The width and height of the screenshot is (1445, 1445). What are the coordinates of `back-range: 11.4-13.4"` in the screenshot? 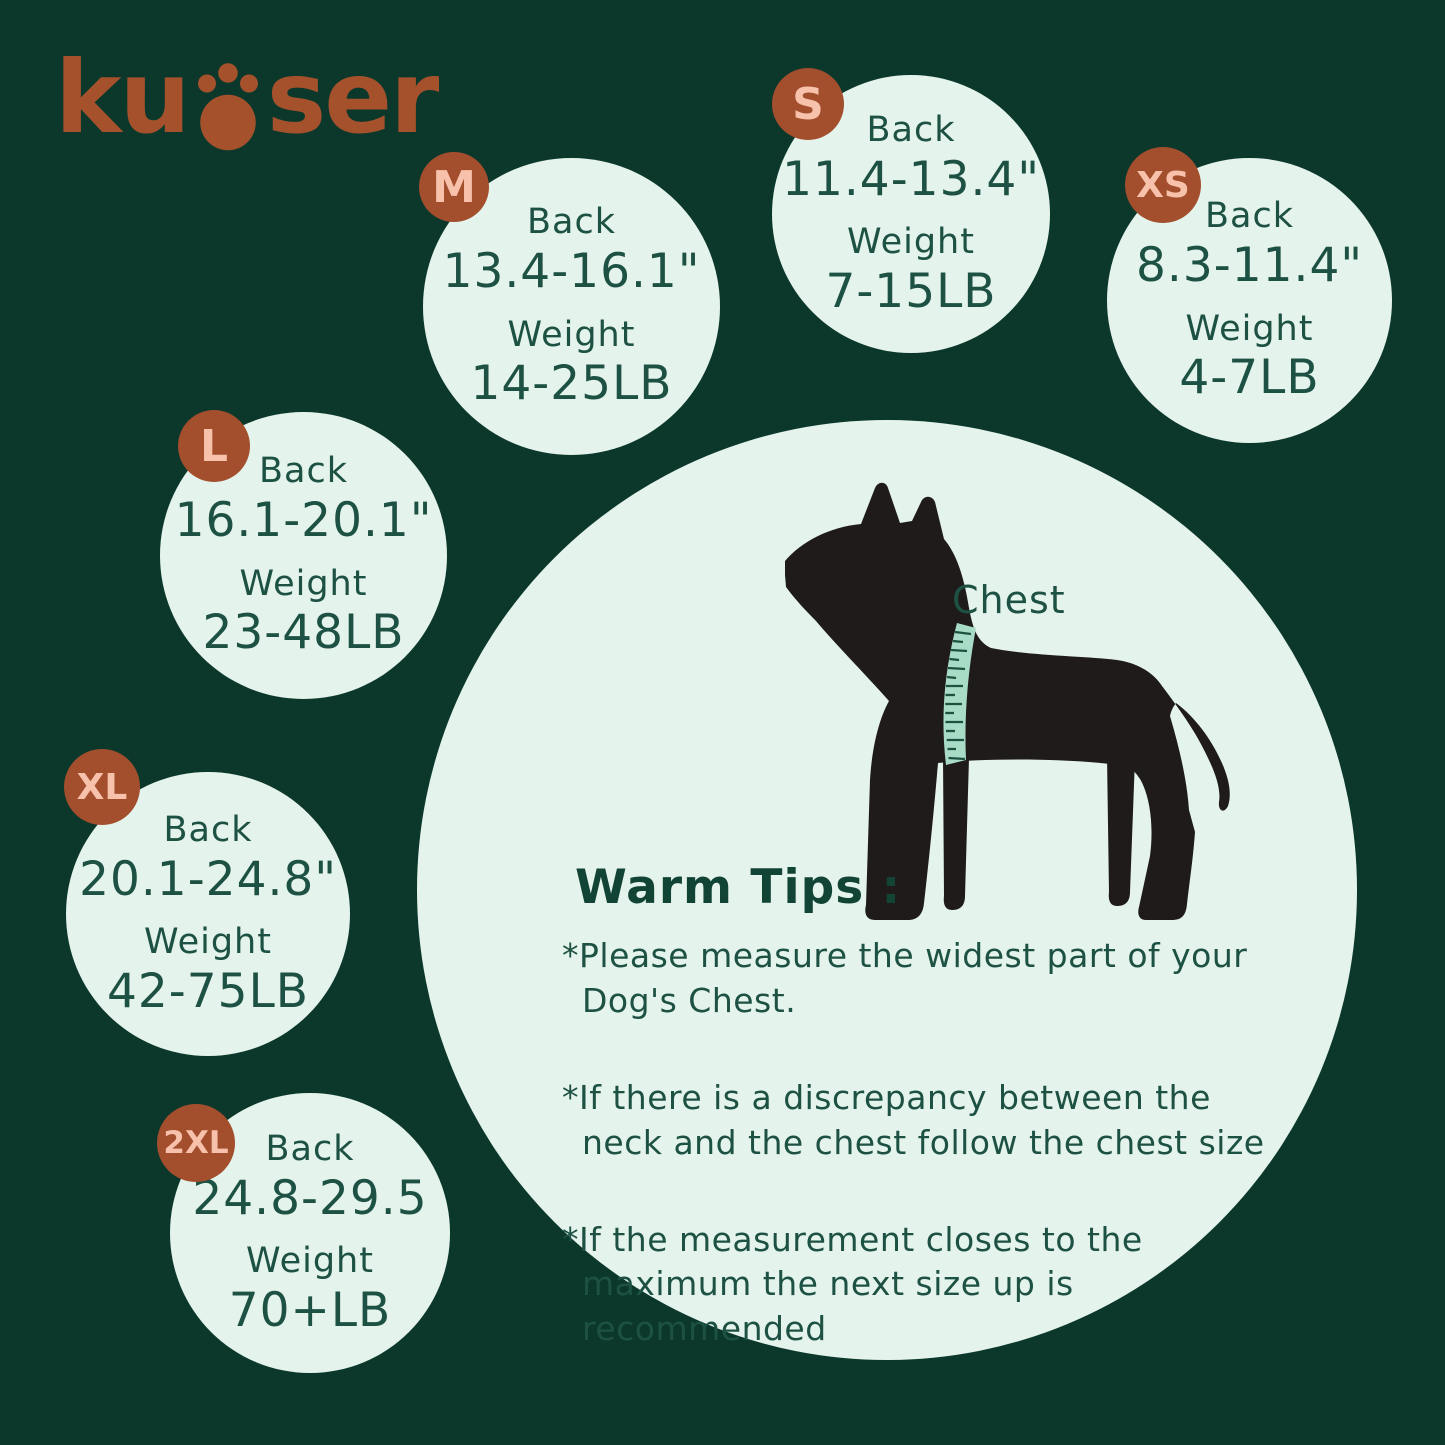 It's located at (911, 179).